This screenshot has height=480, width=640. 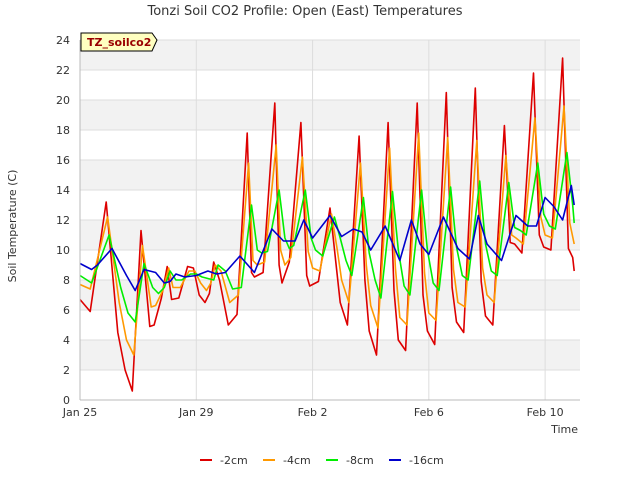 I want to click on y-tick-label: 2, so click(x=66, y=370).